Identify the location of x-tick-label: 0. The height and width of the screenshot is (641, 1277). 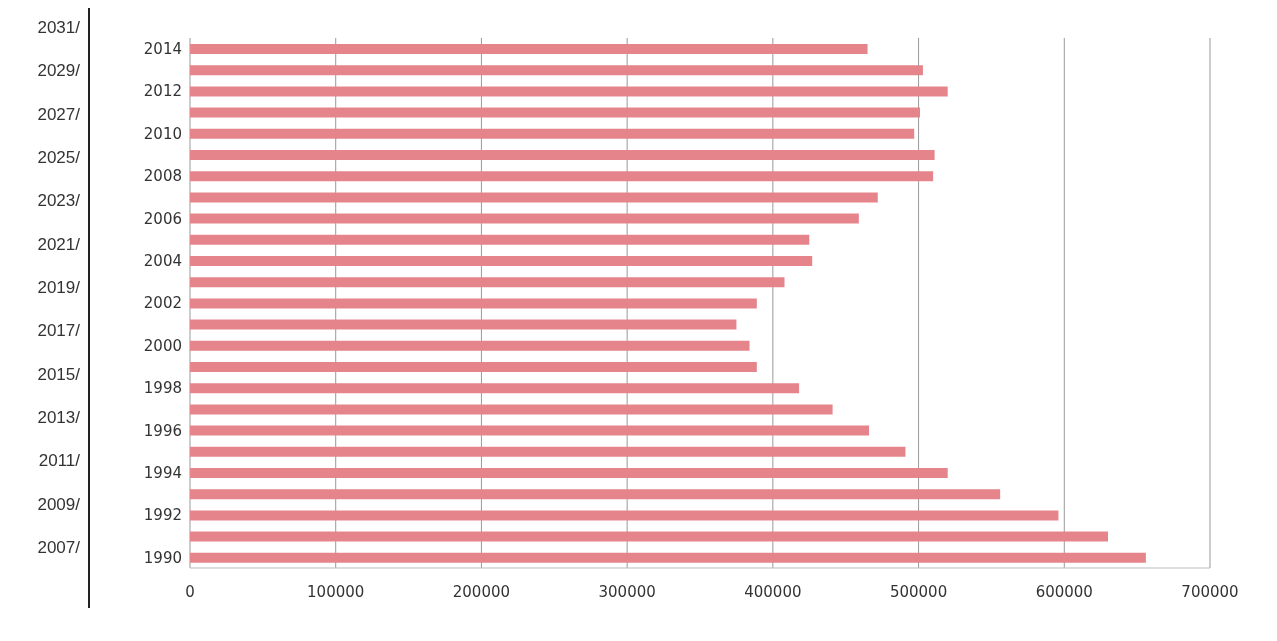
(190, 591).